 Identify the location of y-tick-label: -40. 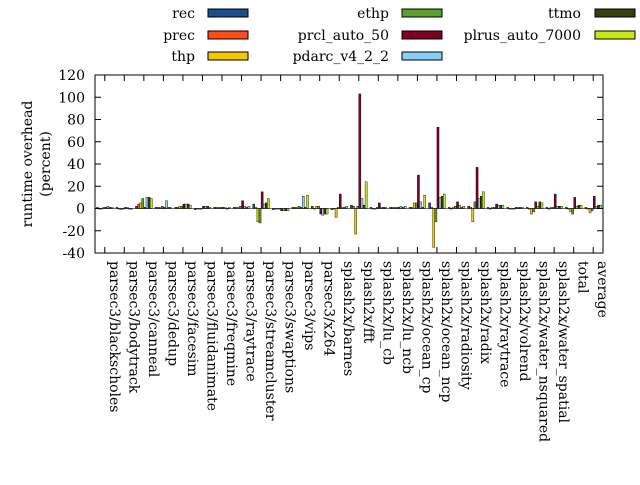
(73, 254).